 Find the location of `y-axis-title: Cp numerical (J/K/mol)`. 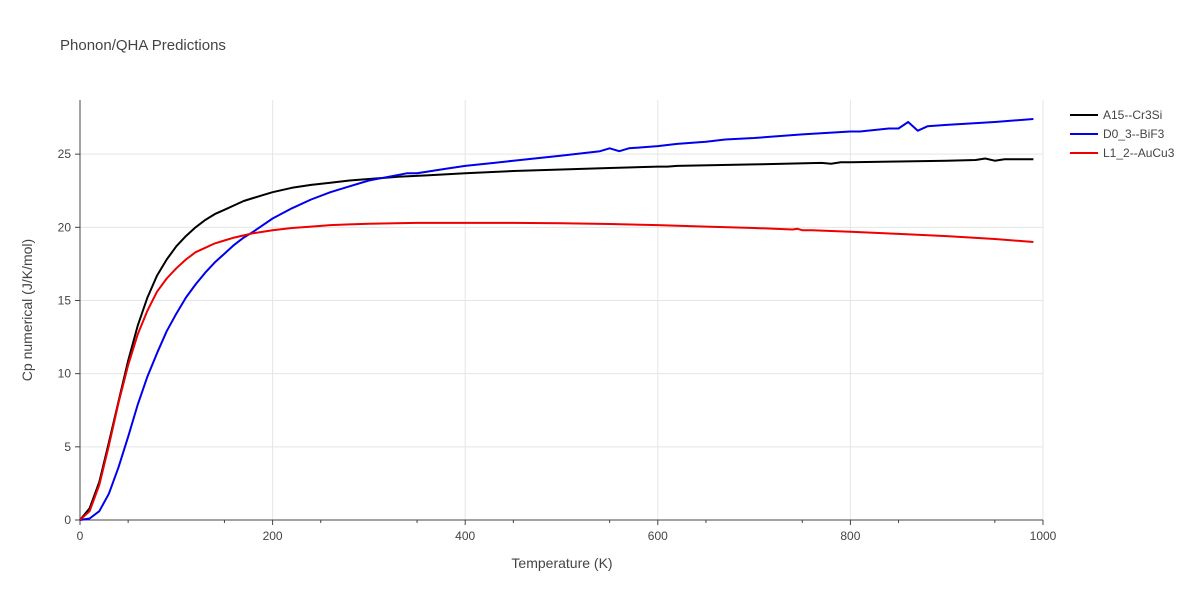

y-axis-title: Cp numerical (J/K/mol) is located at coordinates (27, 310).